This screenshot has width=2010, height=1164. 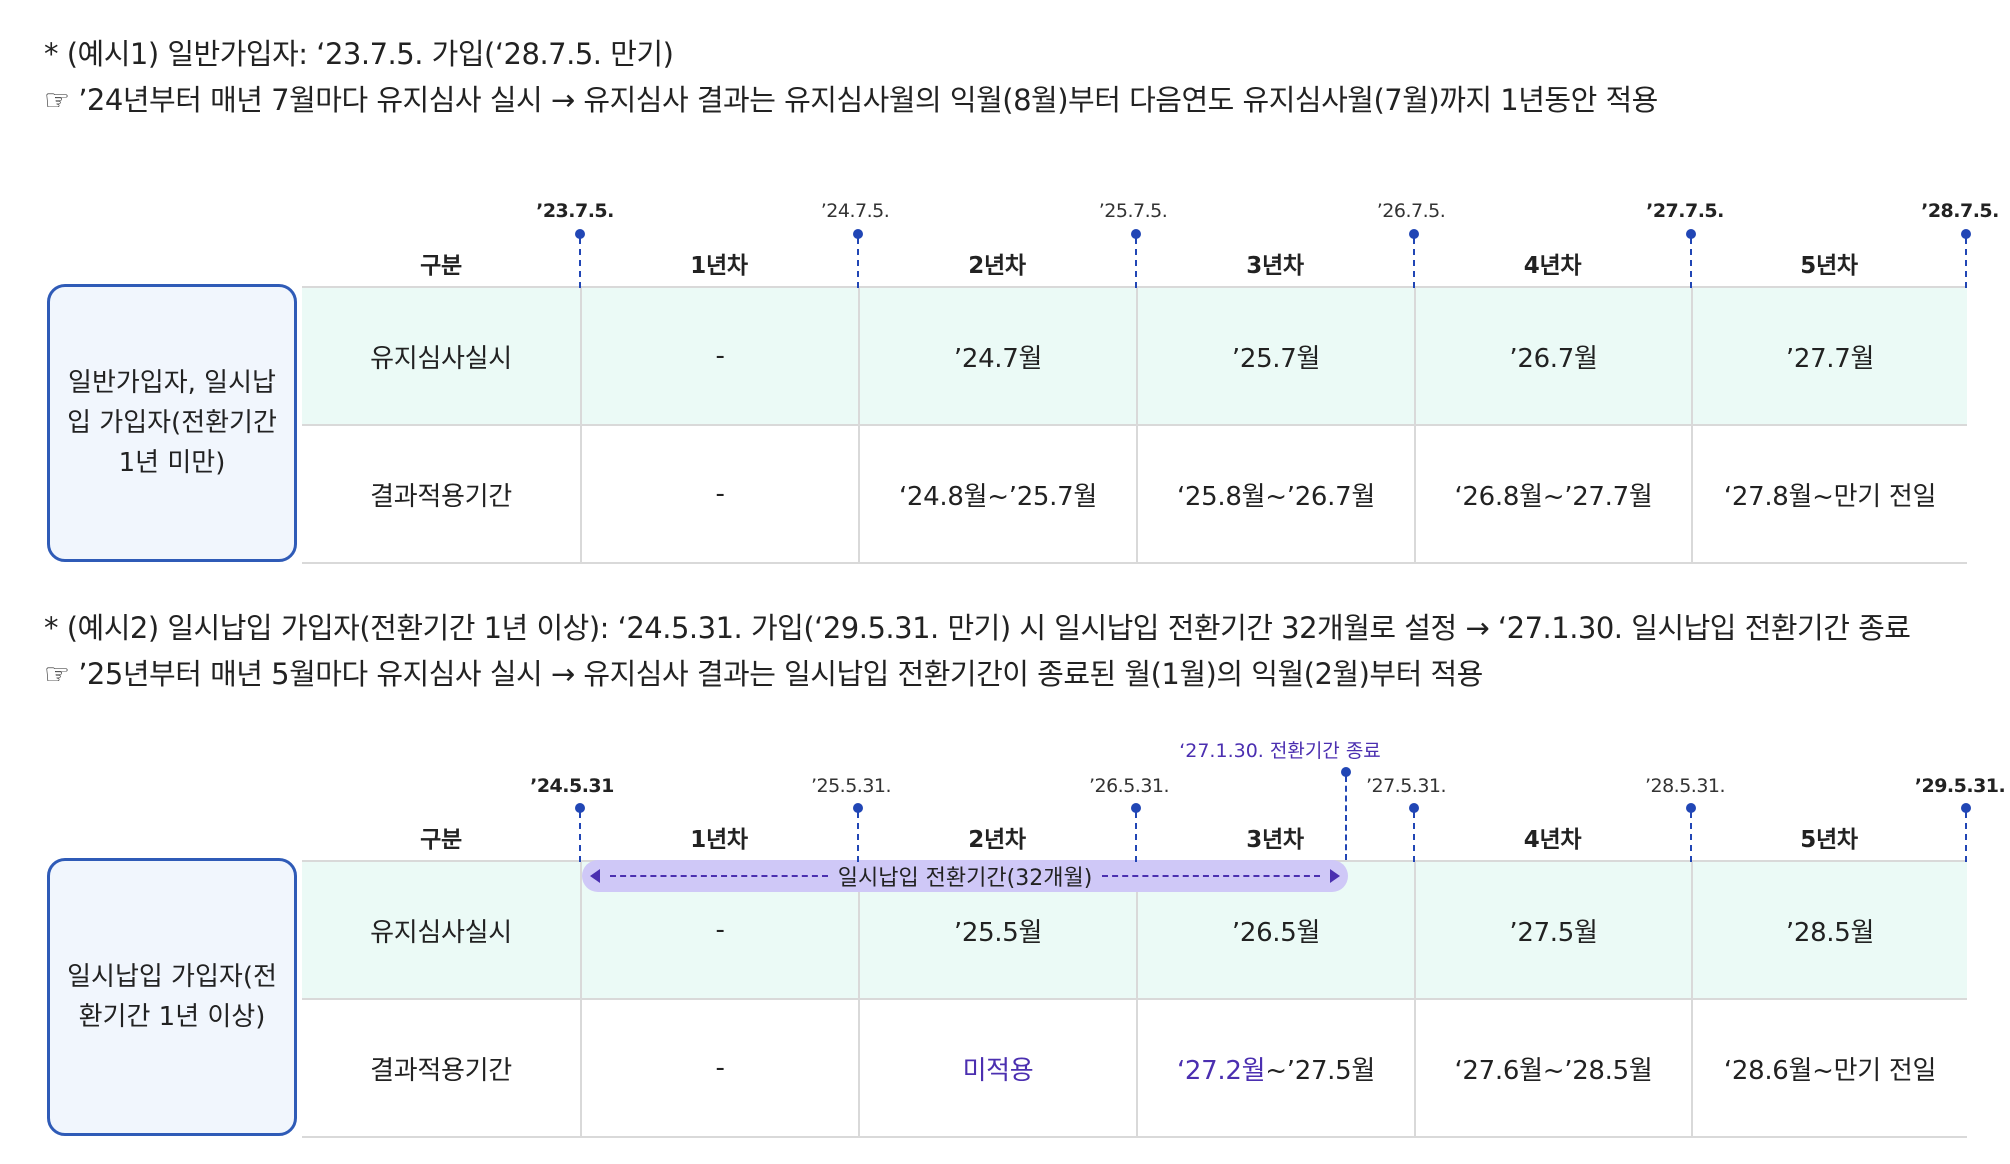 I want to click on example2-category-box: 일시납입 가입자(전환기간 1년 이상), so click(x=172, y=997).